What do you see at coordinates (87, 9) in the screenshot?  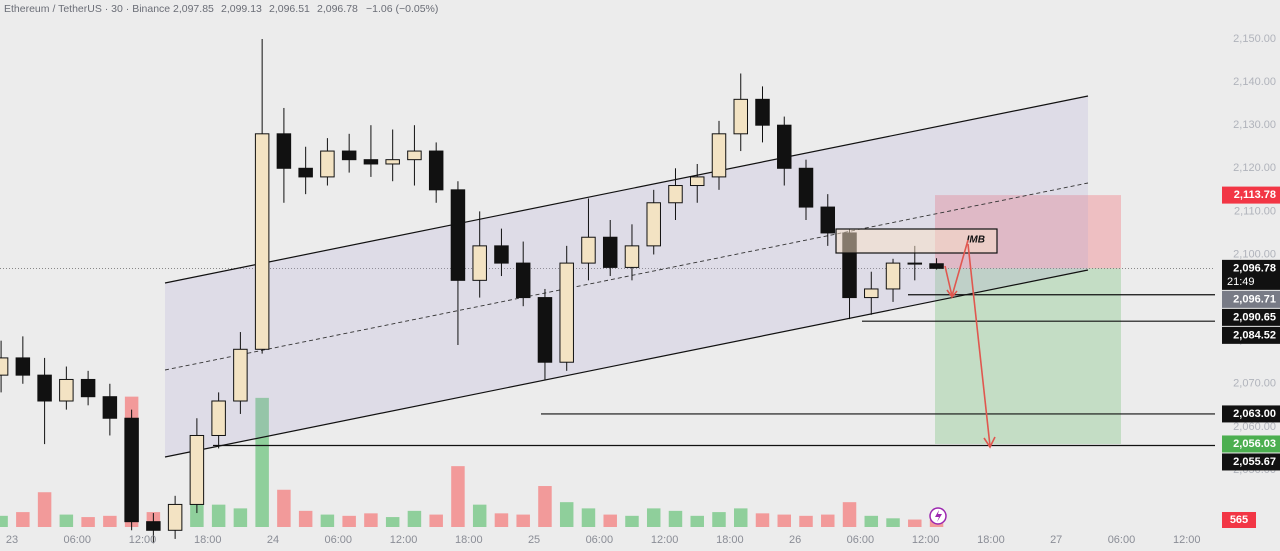 I see `symbol: Ethereum / TetherUS · 30 · Binance` at bounding box center [87, 9].